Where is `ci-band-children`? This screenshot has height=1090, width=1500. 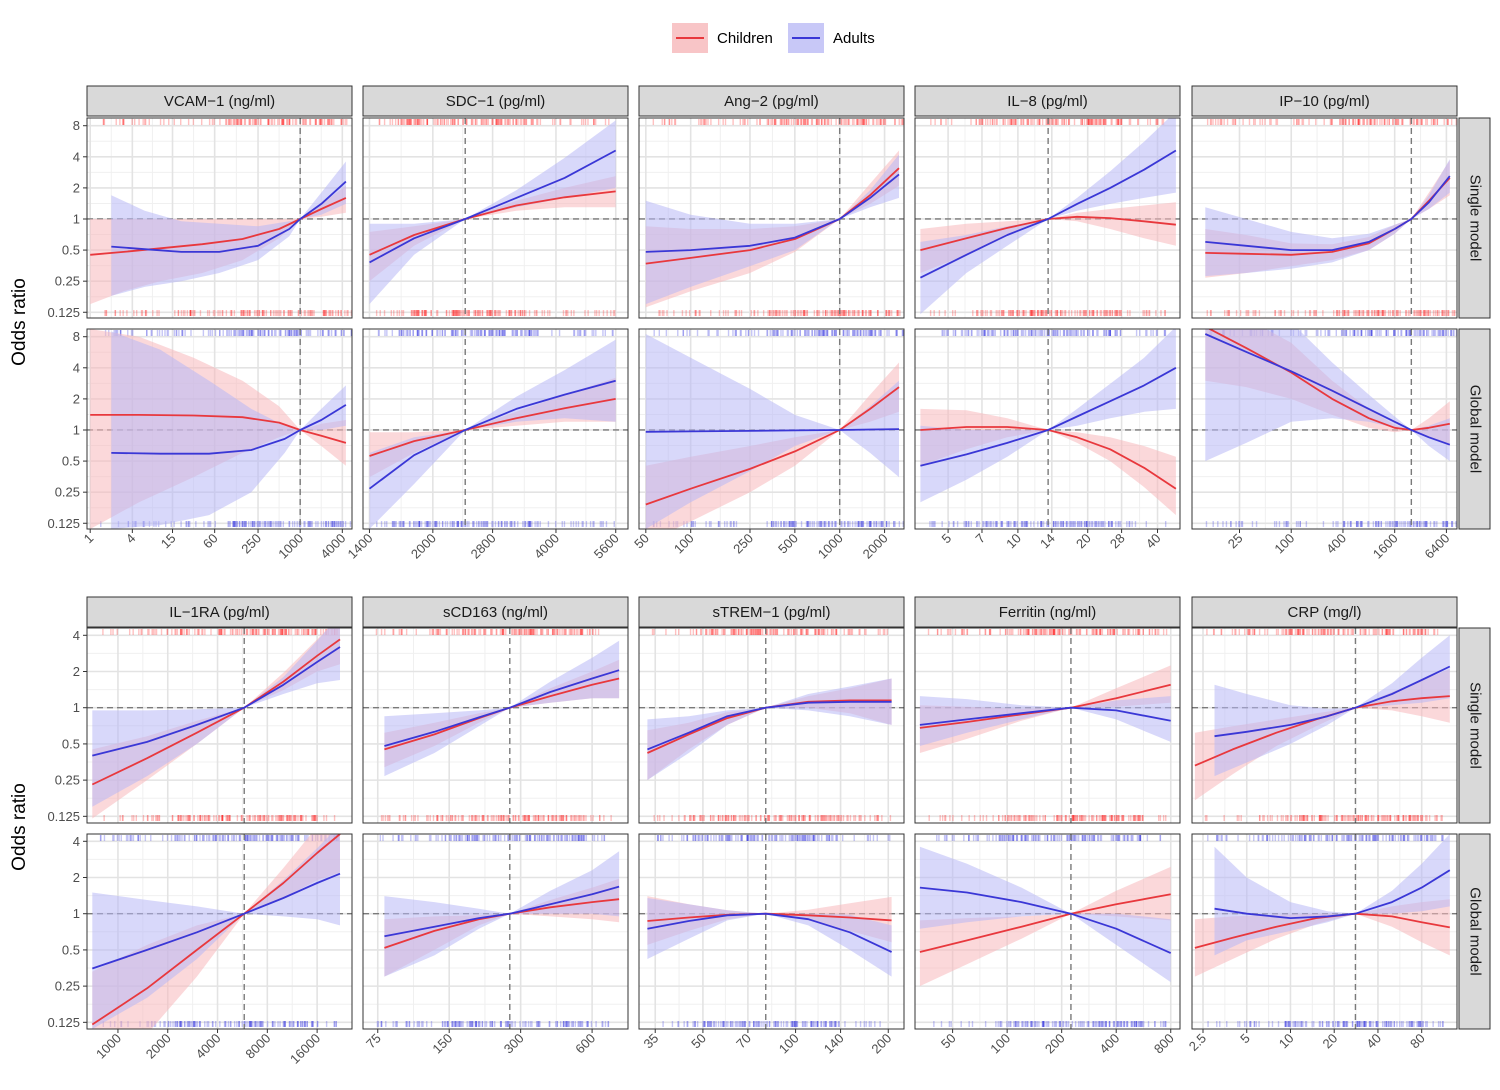
ci-band-children is located at coordinates (1048, 237).